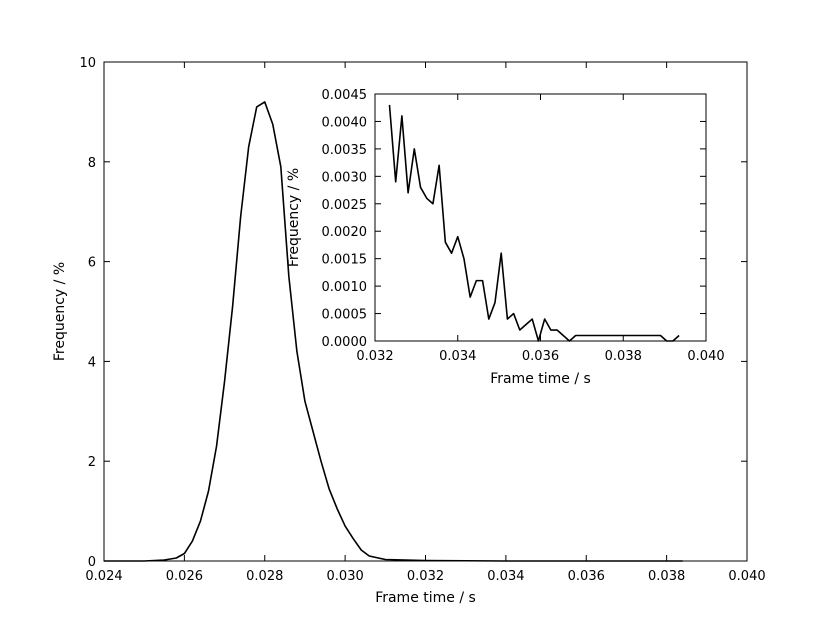  I want to click on main-x-tick-label: 0.036, so click(586, 576).